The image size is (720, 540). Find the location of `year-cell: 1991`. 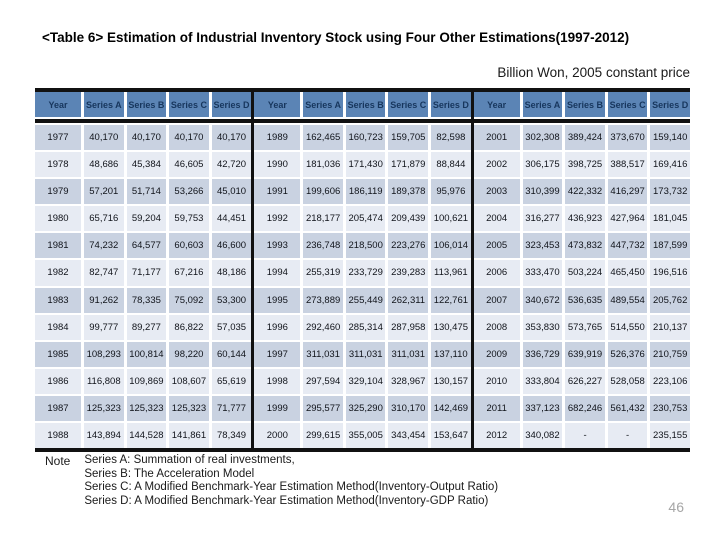

year-cell: 1991 is located at coordinates (277, 192).